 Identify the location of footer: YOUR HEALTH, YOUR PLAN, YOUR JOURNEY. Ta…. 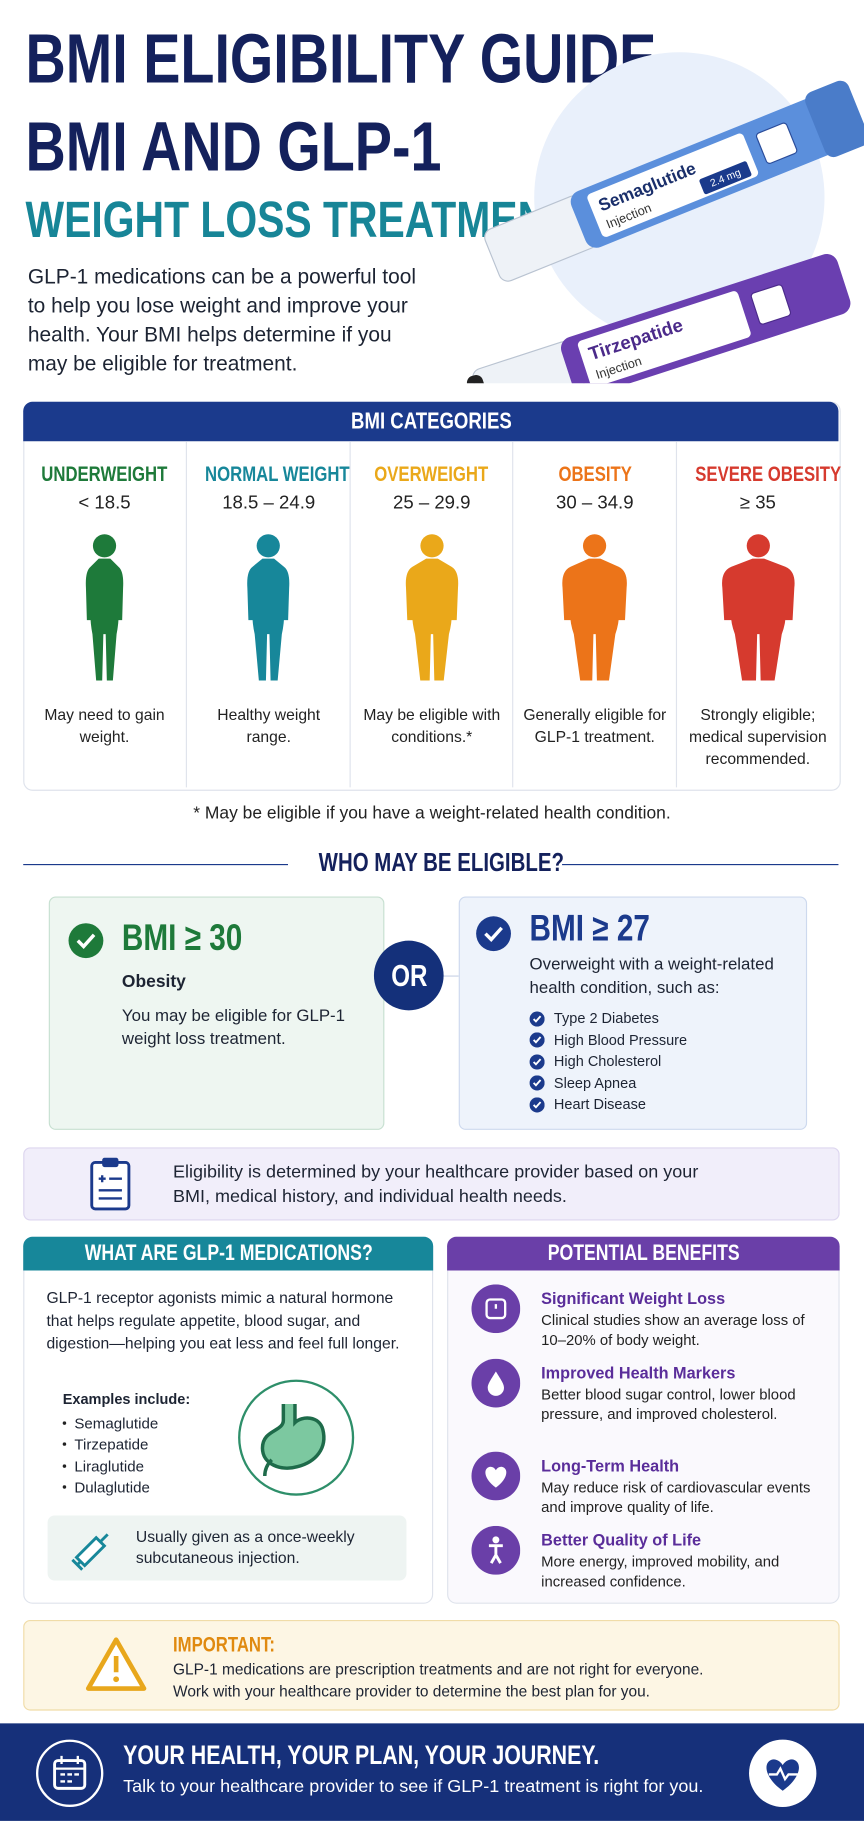
(432, 1772).